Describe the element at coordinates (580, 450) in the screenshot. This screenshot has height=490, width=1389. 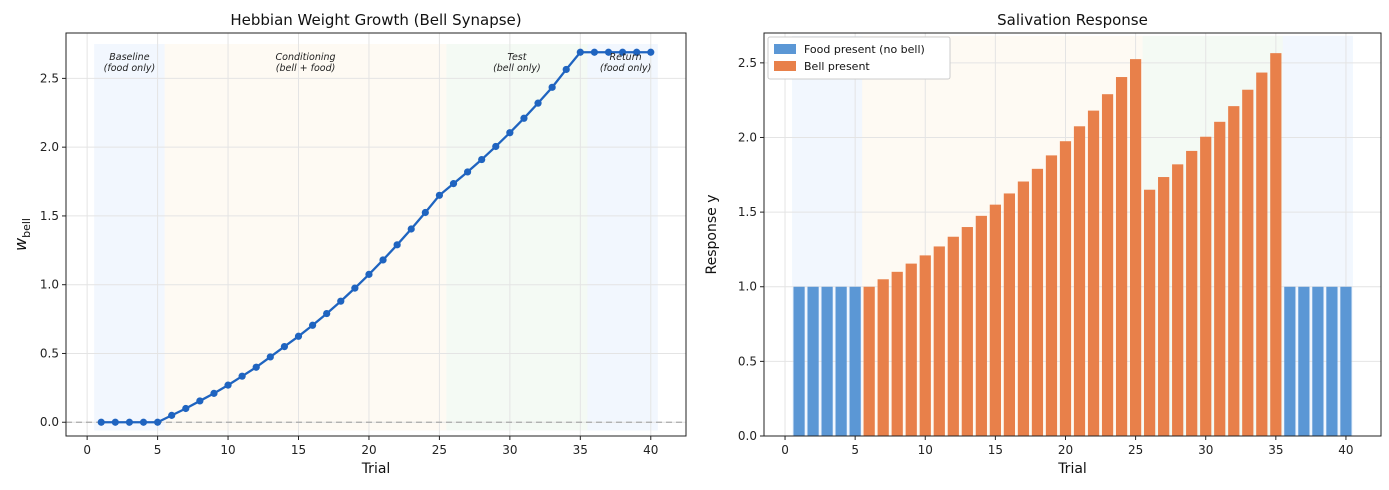
I see `left-x-tick-label: 35` at that location.